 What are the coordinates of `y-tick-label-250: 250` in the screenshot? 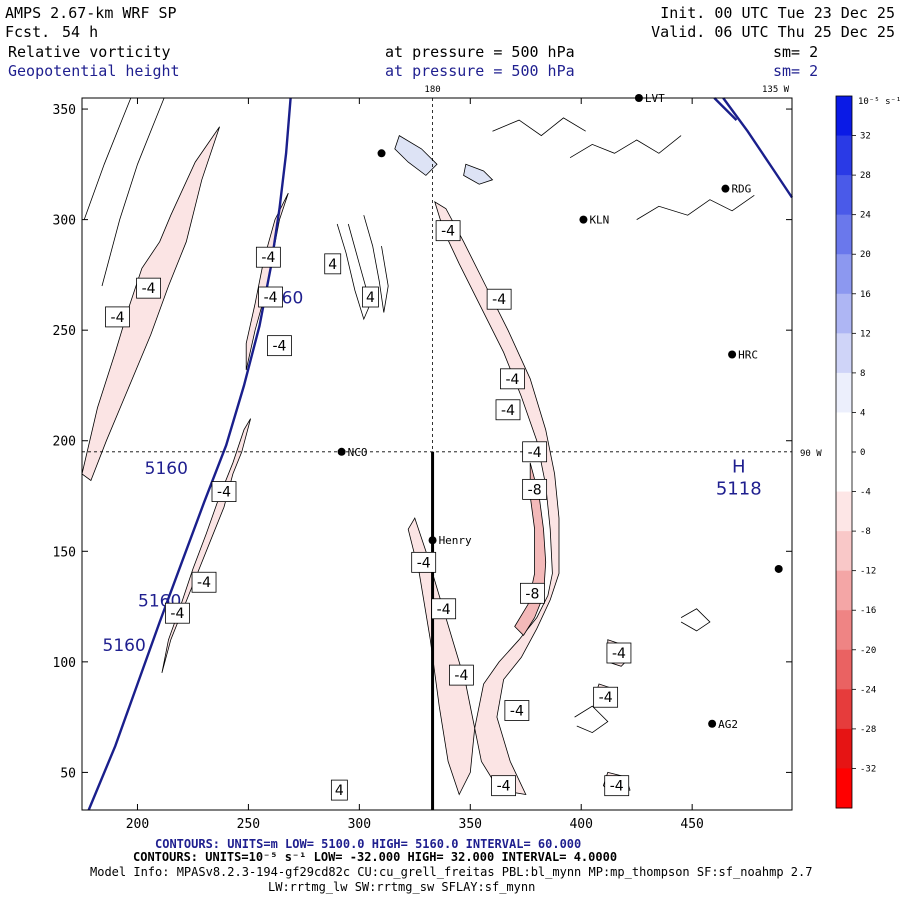 It's located at (64, 331).